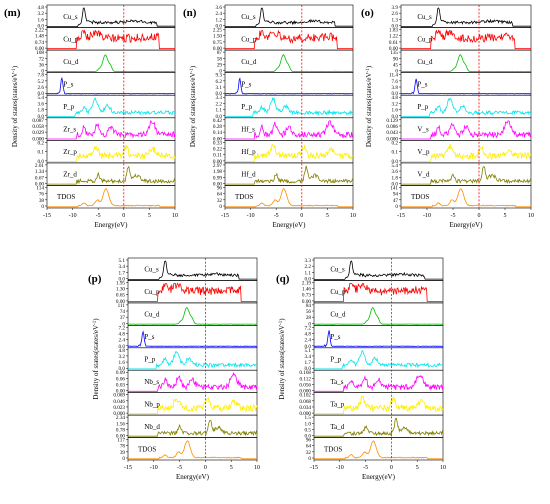 This screenshot has height=504, width=550. I want to click on panel-label: (o), so click(367, 13).